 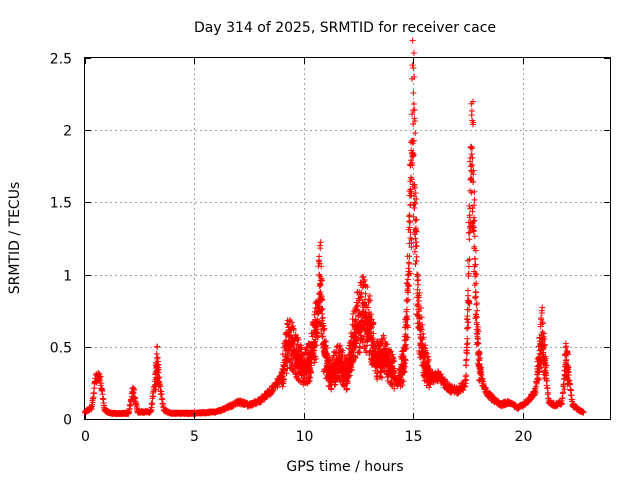 What do you see at coordinates (15, 238) in the screenshot?
I see `y-axis-label: SRMTID / TECUs` at bounding box center [15, 238].